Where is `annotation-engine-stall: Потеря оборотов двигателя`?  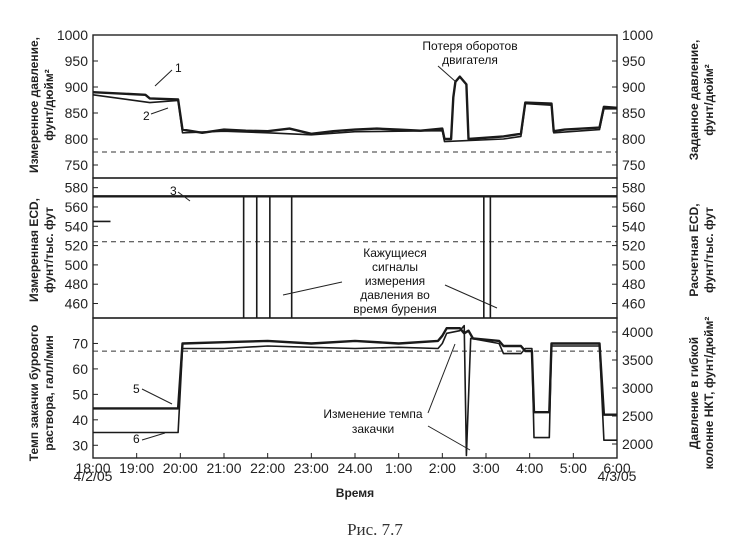
annotation-engine-stall: Потеря оборотов двигателя is located at coordinates (469, 53).